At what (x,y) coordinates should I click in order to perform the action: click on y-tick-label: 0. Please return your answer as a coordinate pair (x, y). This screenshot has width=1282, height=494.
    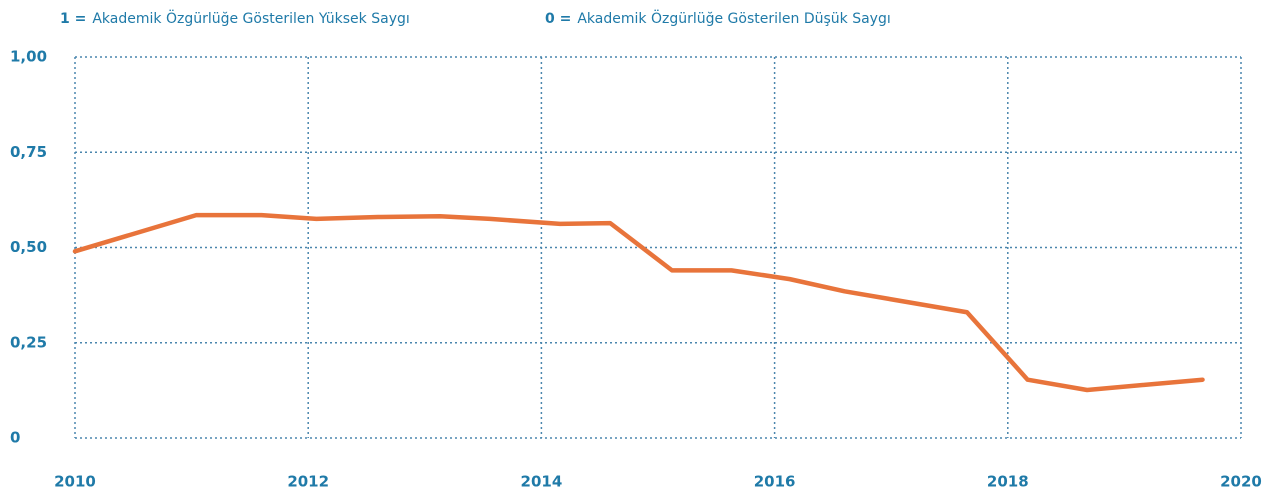
    Looking at the image, I should click on (15, 438).